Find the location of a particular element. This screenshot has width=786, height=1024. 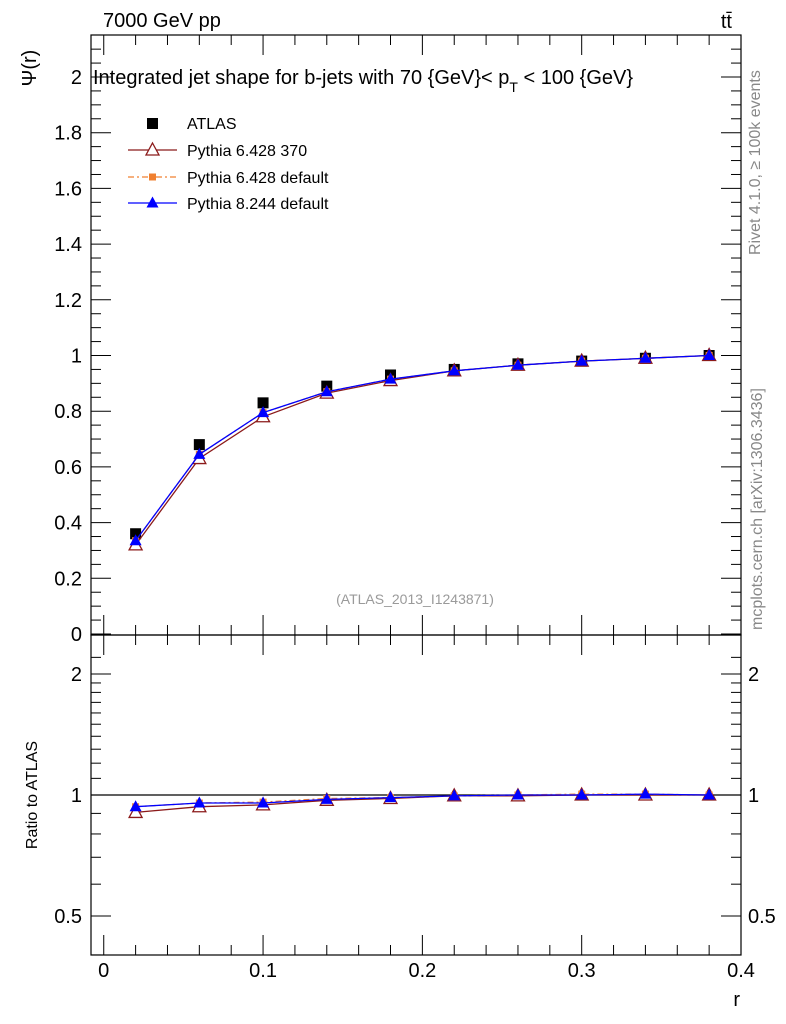

energy-label: 7000 GeV pp is located at coordinates (162, 21).